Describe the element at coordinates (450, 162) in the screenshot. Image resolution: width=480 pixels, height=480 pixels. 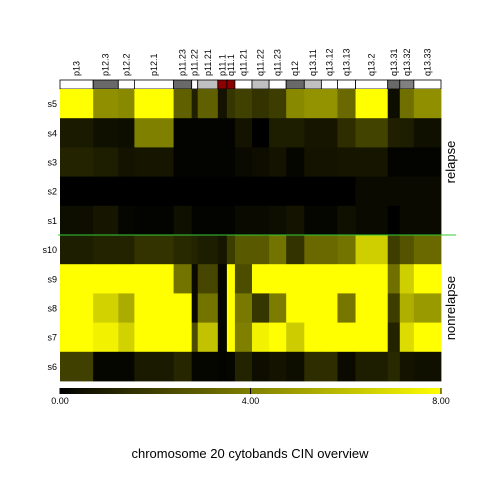
I see `group-label-relapse: relapse` at that location.